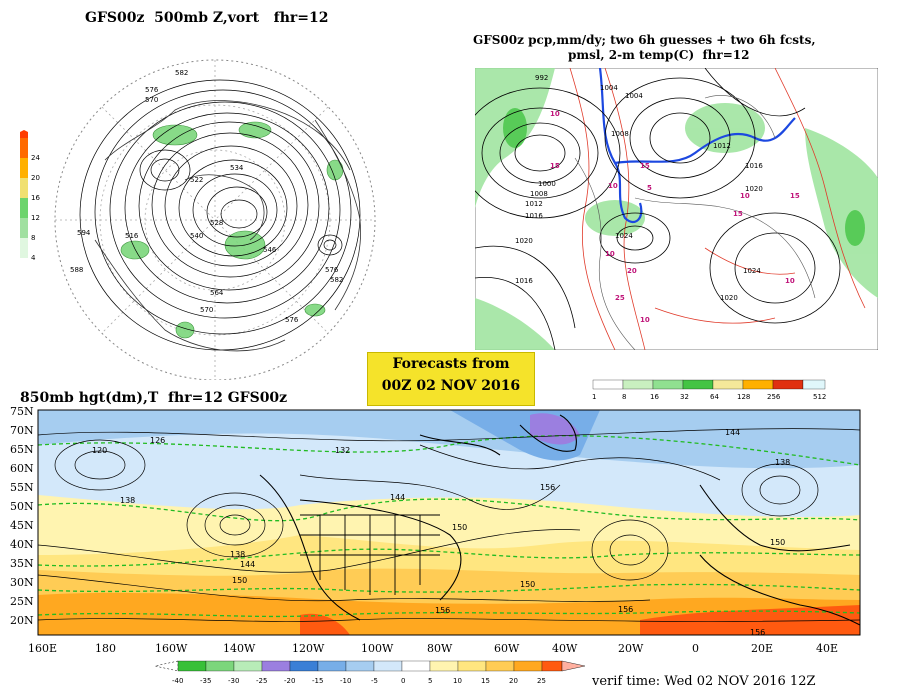  What do you see at coordinates (205, 681) in the screenshot?
I see `colorbar-tick: -35` at bounding box center [205, 681].